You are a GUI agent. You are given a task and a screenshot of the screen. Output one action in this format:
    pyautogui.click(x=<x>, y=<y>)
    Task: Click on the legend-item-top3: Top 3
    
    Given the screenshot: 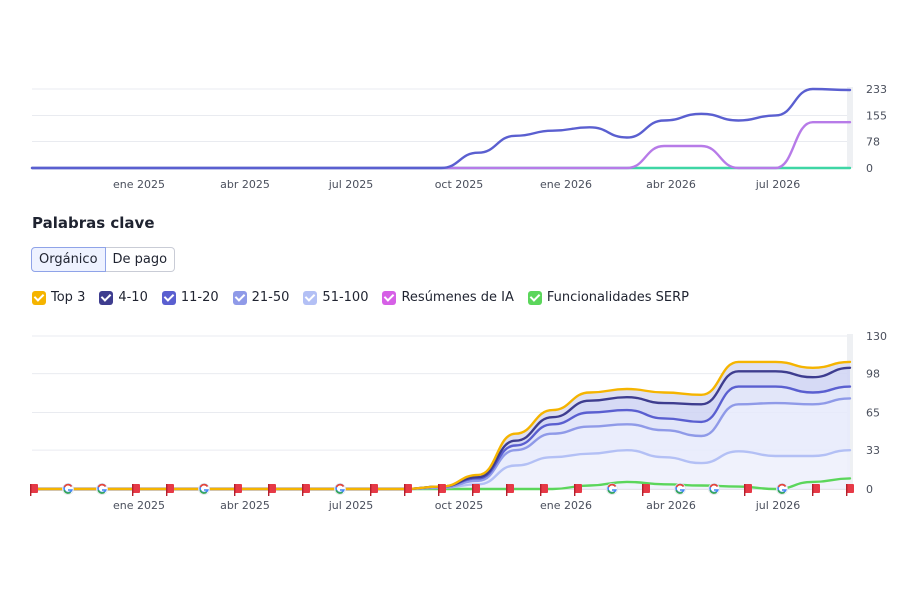 What is the action you would take?
    pyautogui.click(x=58, y=297)
    